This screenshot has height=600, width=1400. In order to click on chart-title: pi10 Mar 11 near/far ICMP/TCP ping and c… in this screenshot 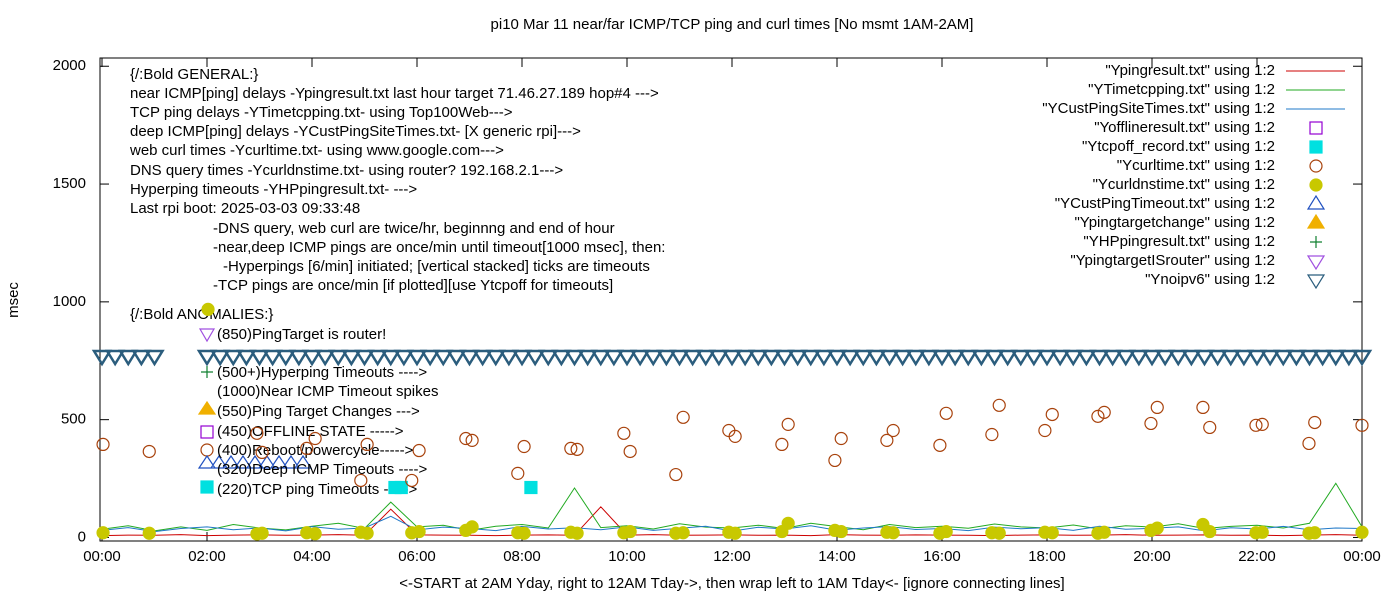, I will do `click(732, 24)`.